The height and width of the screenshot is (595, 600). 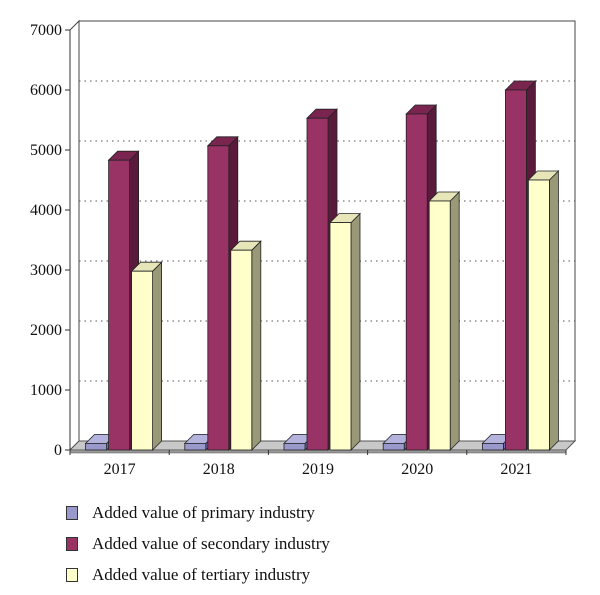 What do you see at coordinates (120, 469) in the screenshot?
I see `x-tick-label: 2017` at bounding box center [120, 469].